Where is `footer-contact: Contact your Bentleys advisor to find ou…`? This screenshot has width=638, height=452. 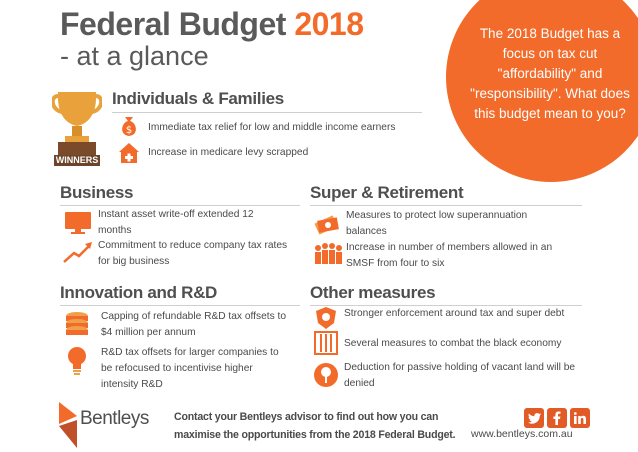 footer-contact: Contact your Bentleys advisor to find ou… is located at coordinates (315, 426).